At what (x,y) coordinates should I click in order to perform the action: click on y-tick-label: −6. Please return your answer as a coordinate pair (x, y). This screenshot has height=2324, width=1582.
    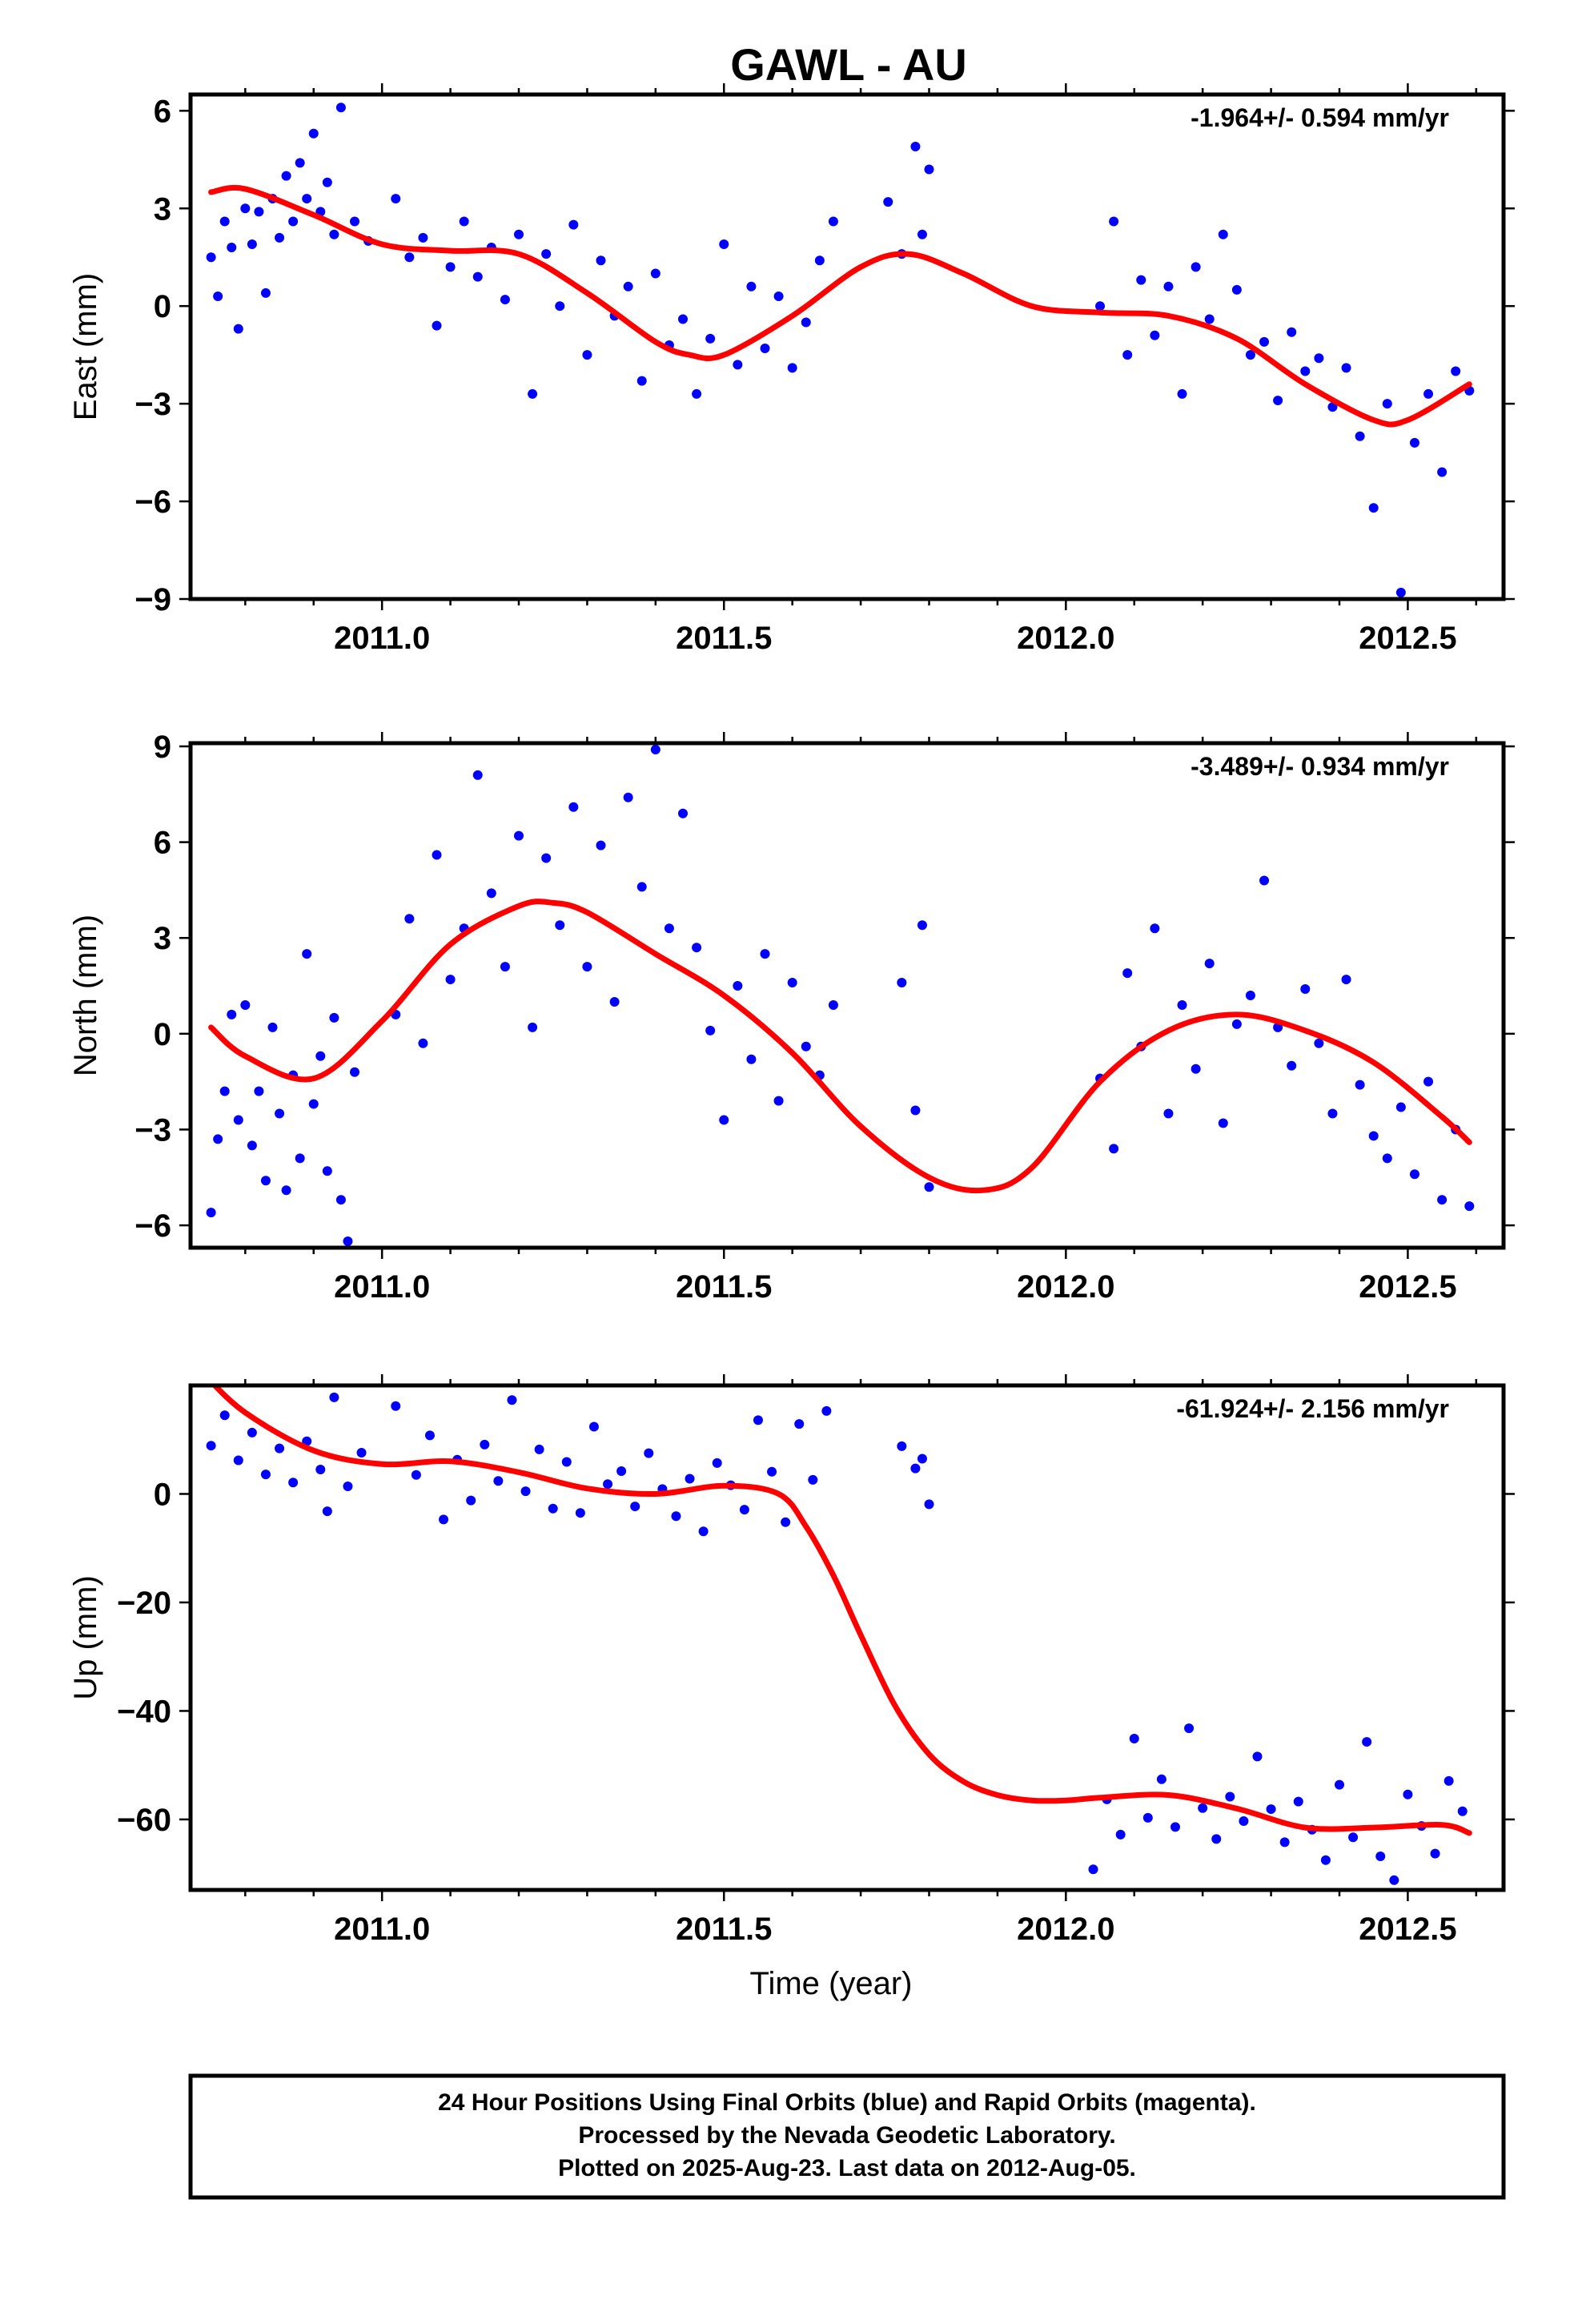
    Looking at the image, I should click on (153, 1226).